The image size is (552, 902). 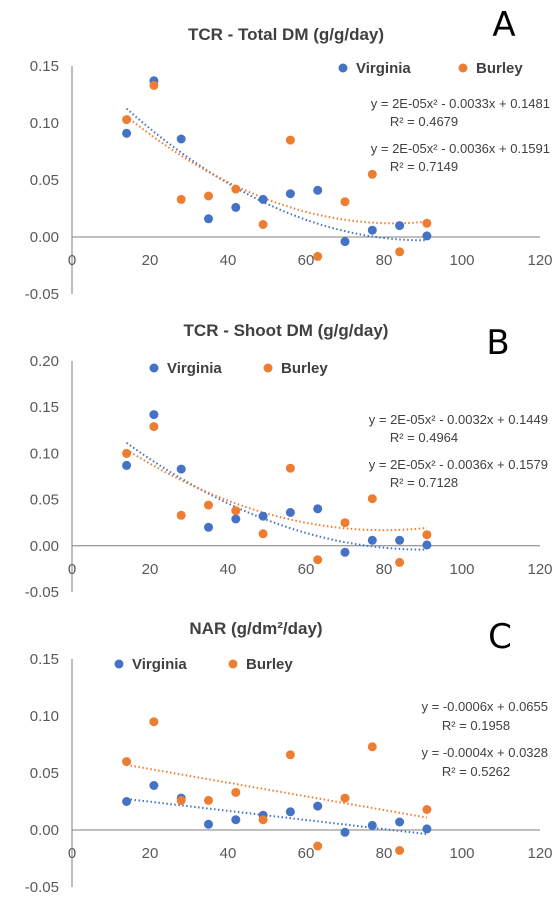 I want to click on x-tick-labels-b: 0 20 40 60 80 100 120, so click(x=310, y=569).